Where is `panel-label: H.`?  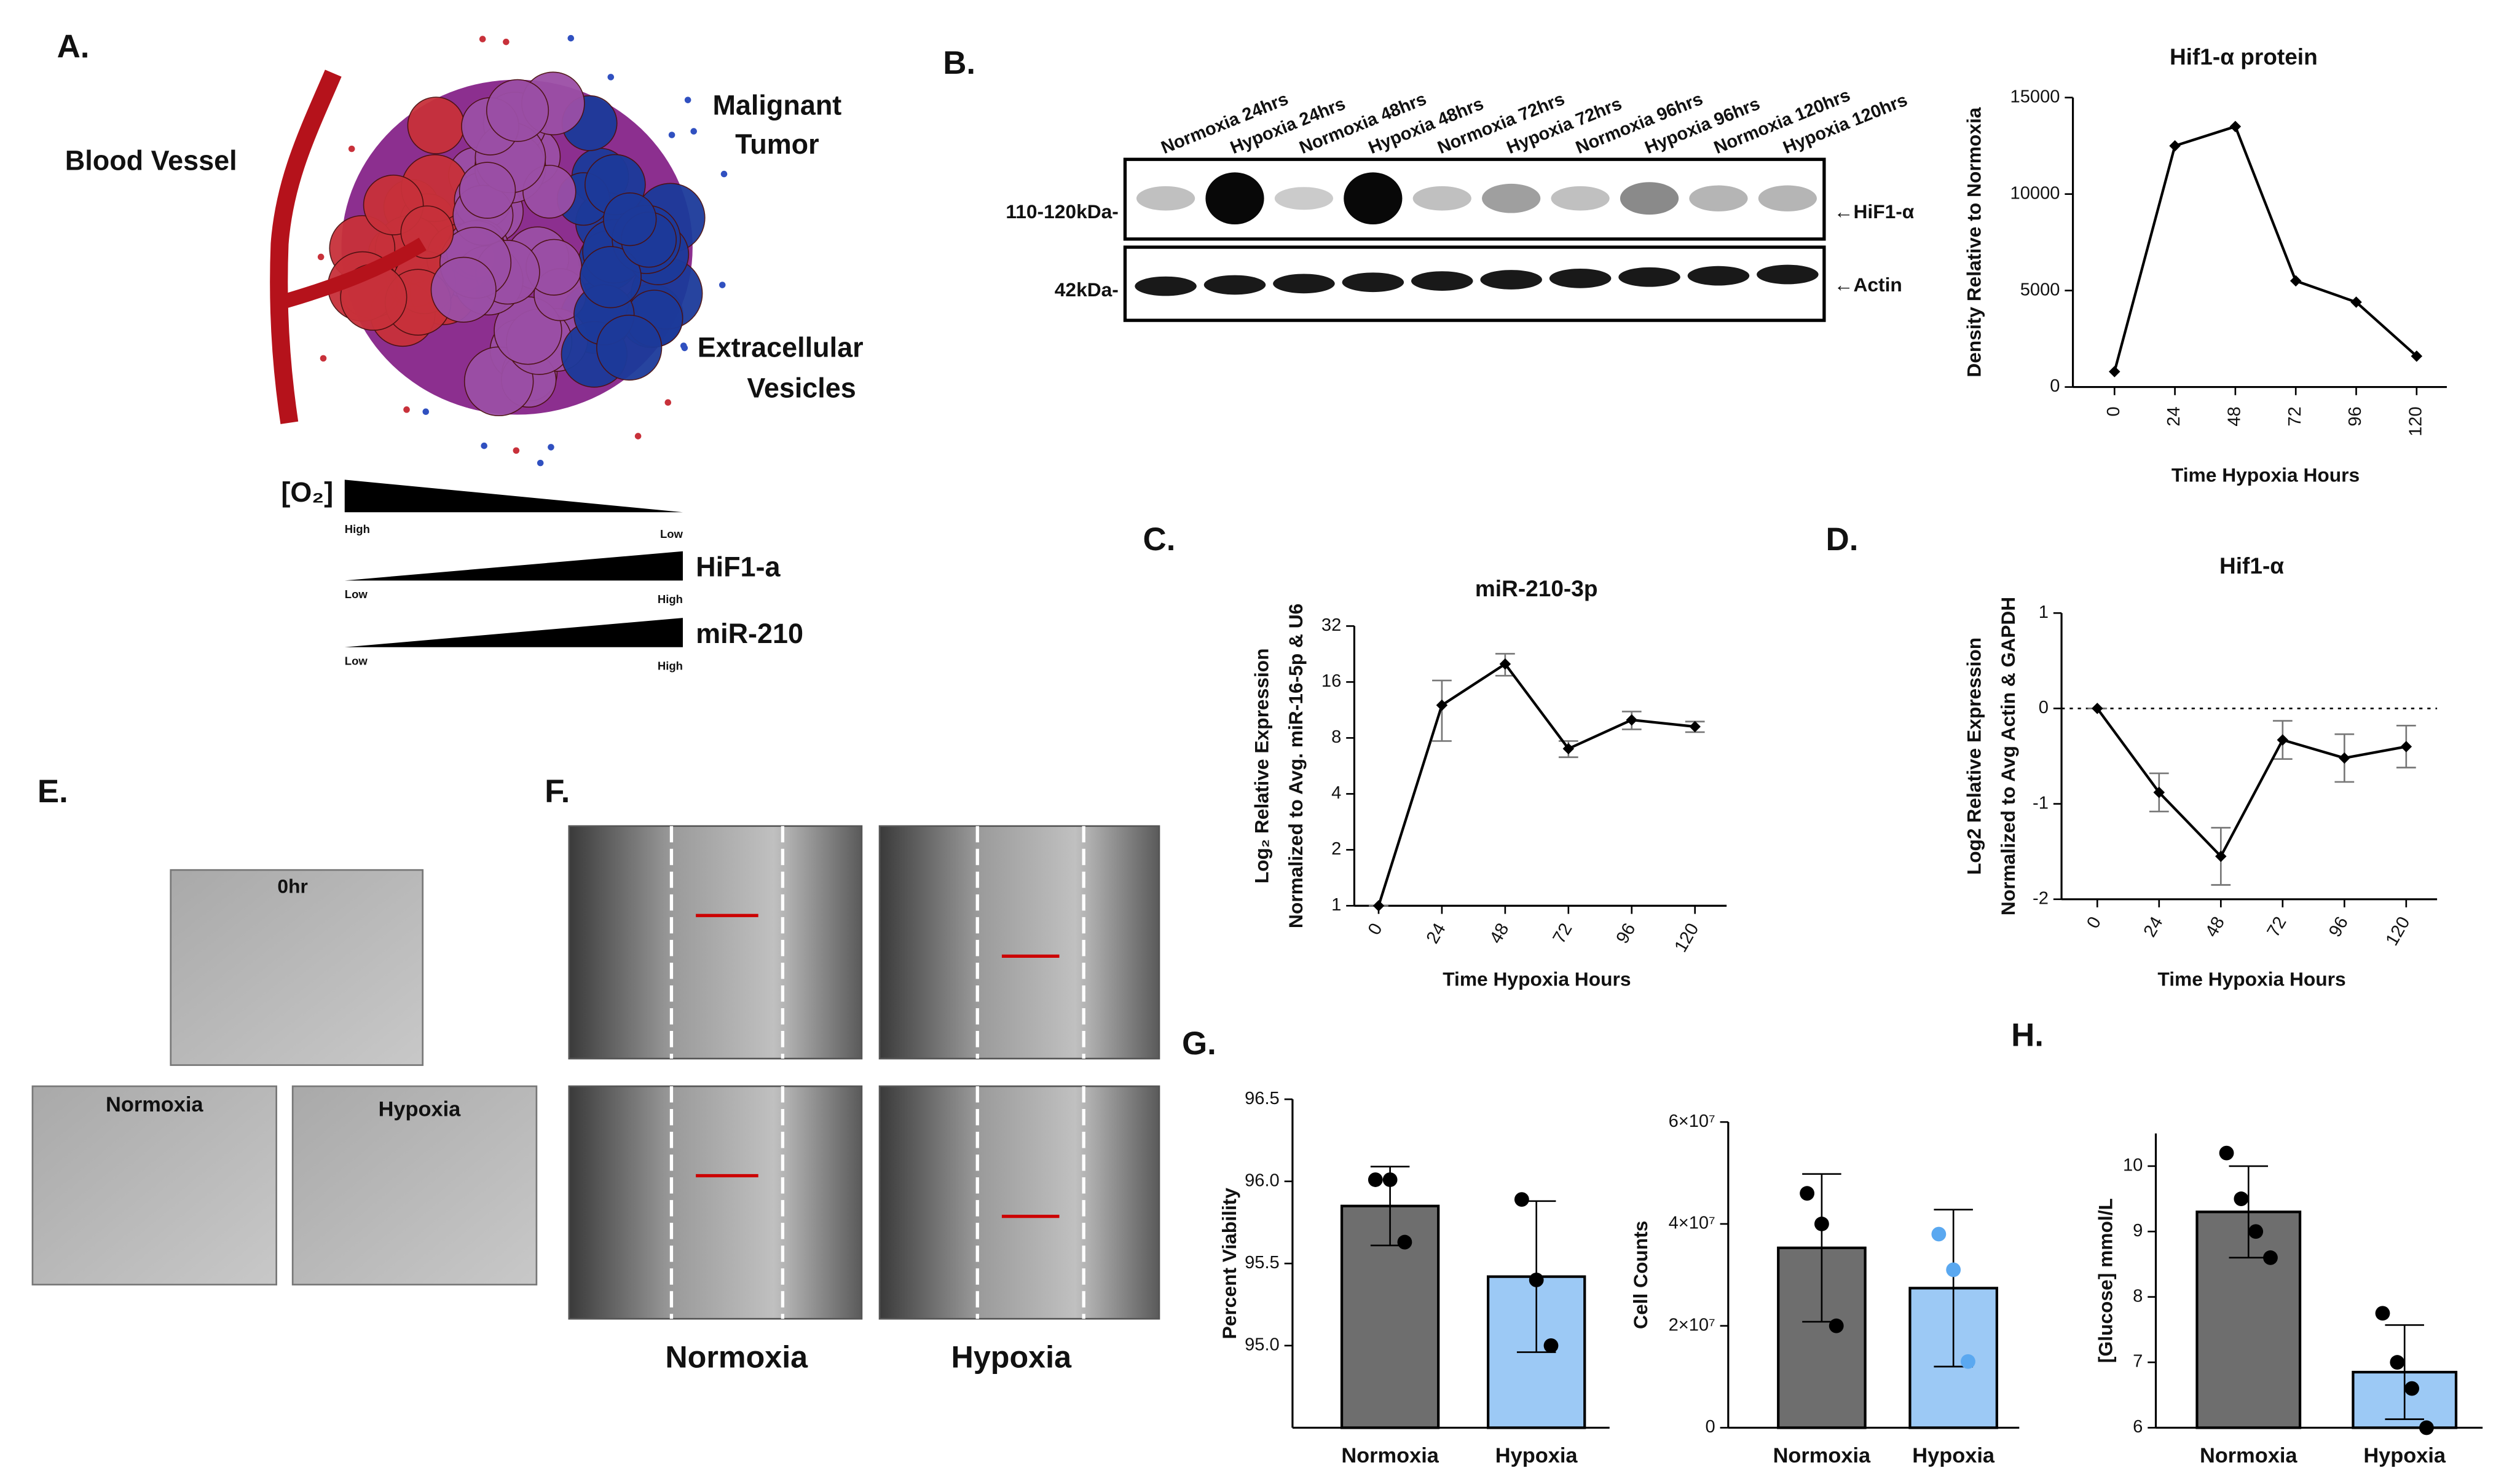
panel-label: H. is located at coordinates (2027, 1035).